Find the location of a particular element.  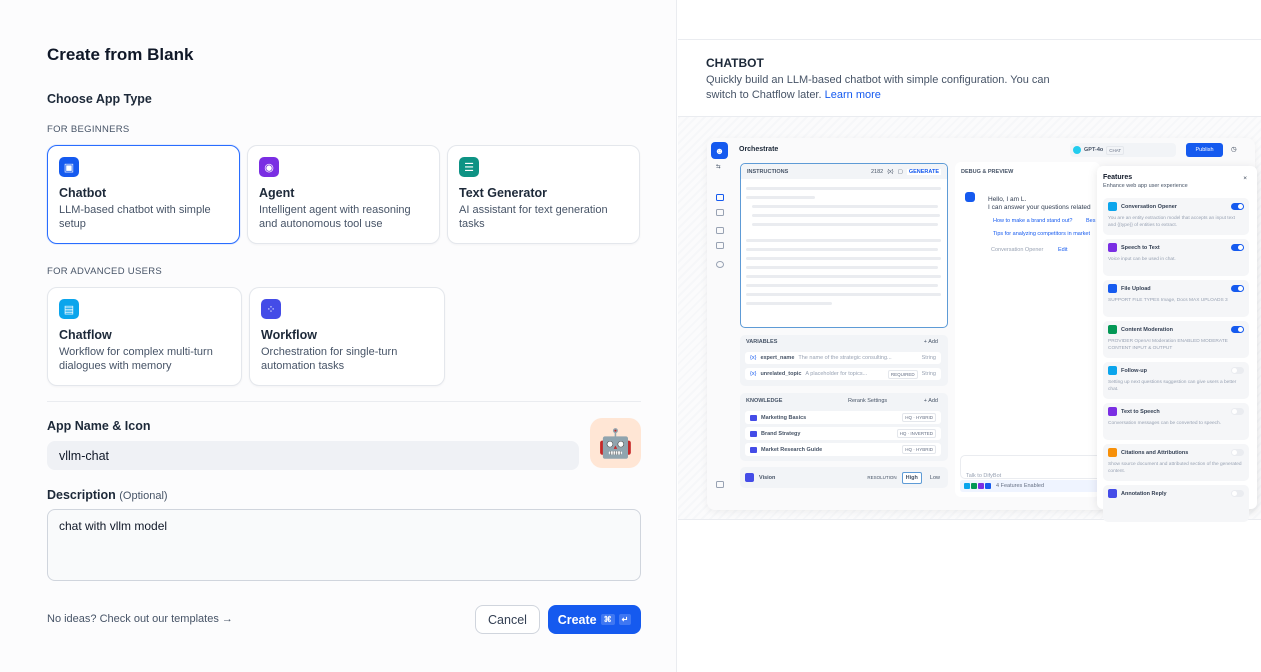

app-type-name: Workflow is located at coordinates (289, 335).